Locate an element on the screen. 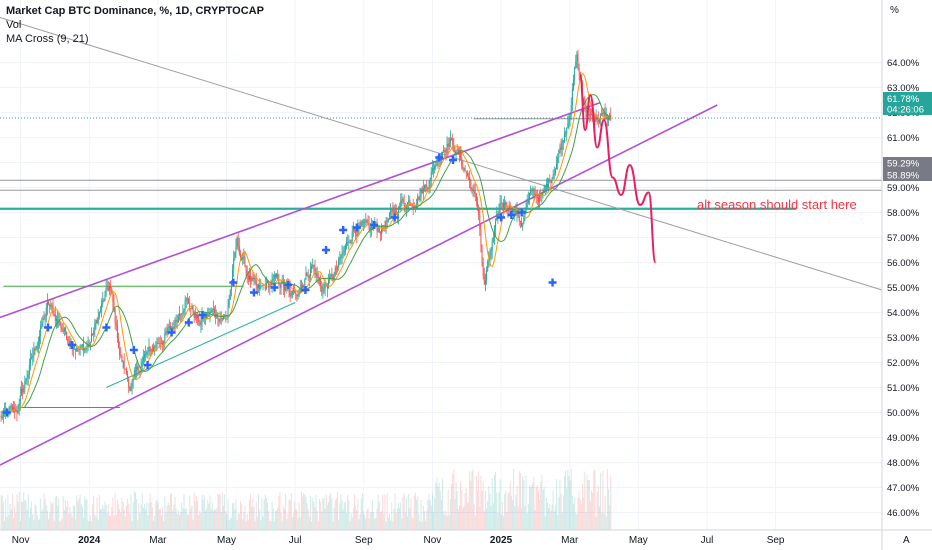 This screenshot has width=932, height=550. legend-ma-cross: MA Cross (9, 21) is located at coordinates (47, 39).